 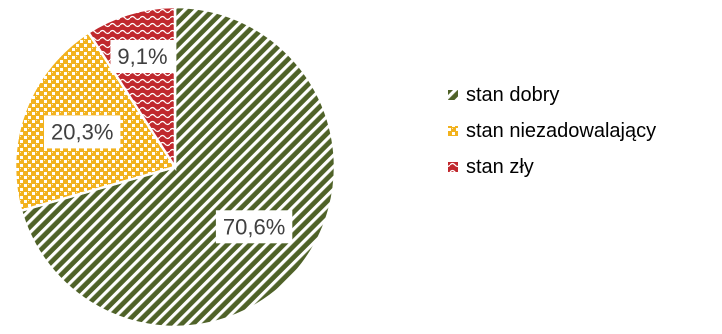 I want to click on svg-text: 70,6%, so click(x=254, y=226).